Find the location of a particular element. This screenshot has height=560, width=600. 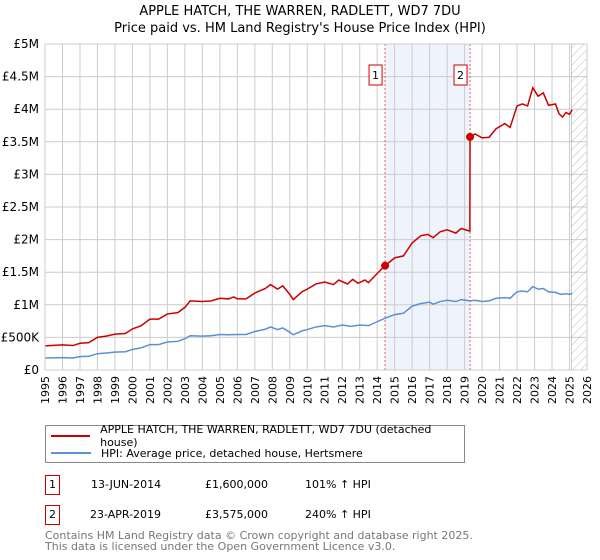

y-tick-label: £1M is located at coordinates (26, 305).